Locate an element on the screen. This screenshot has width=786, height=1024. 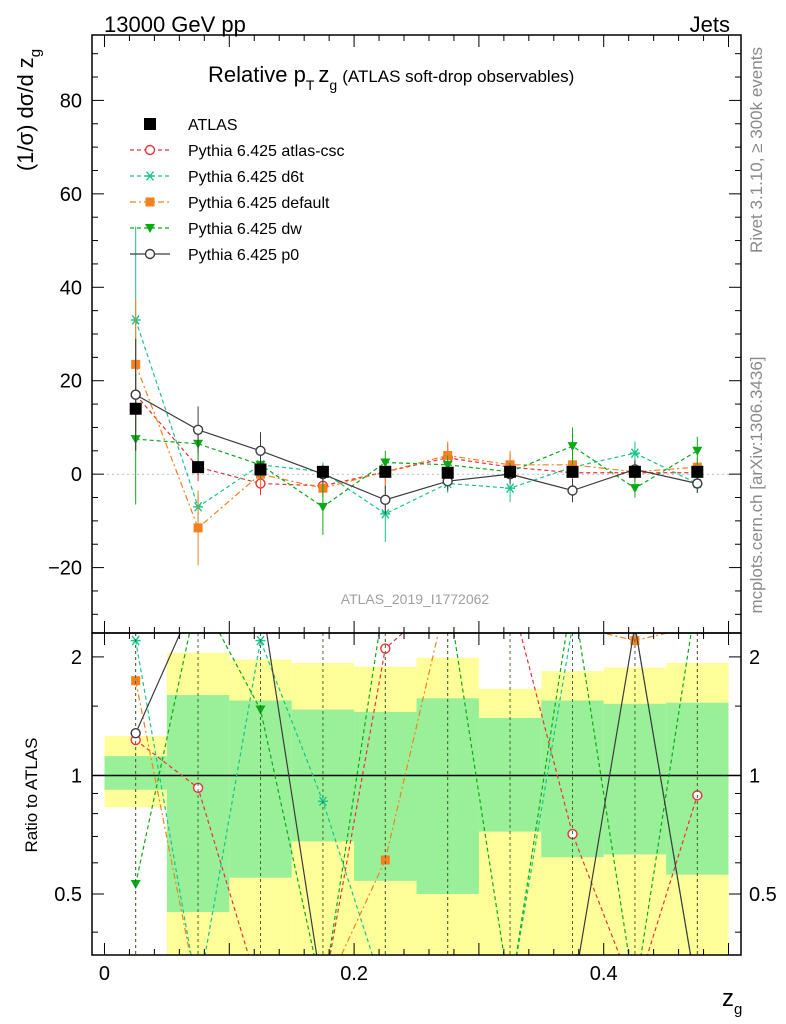
legend-label: Pythia 6.425 dw is located at coordinates (245, 229).